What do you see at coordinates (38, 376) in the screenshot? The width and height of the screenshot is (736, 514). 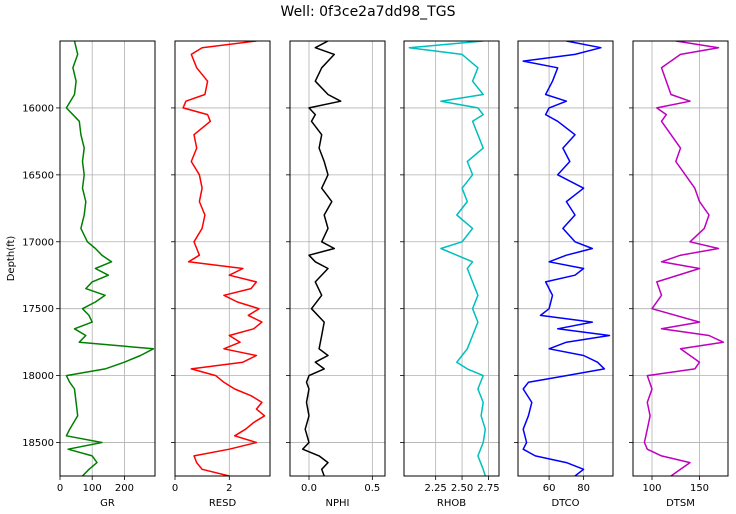 I see `y-tick-label: 18000` at bounding box center [38, 376].